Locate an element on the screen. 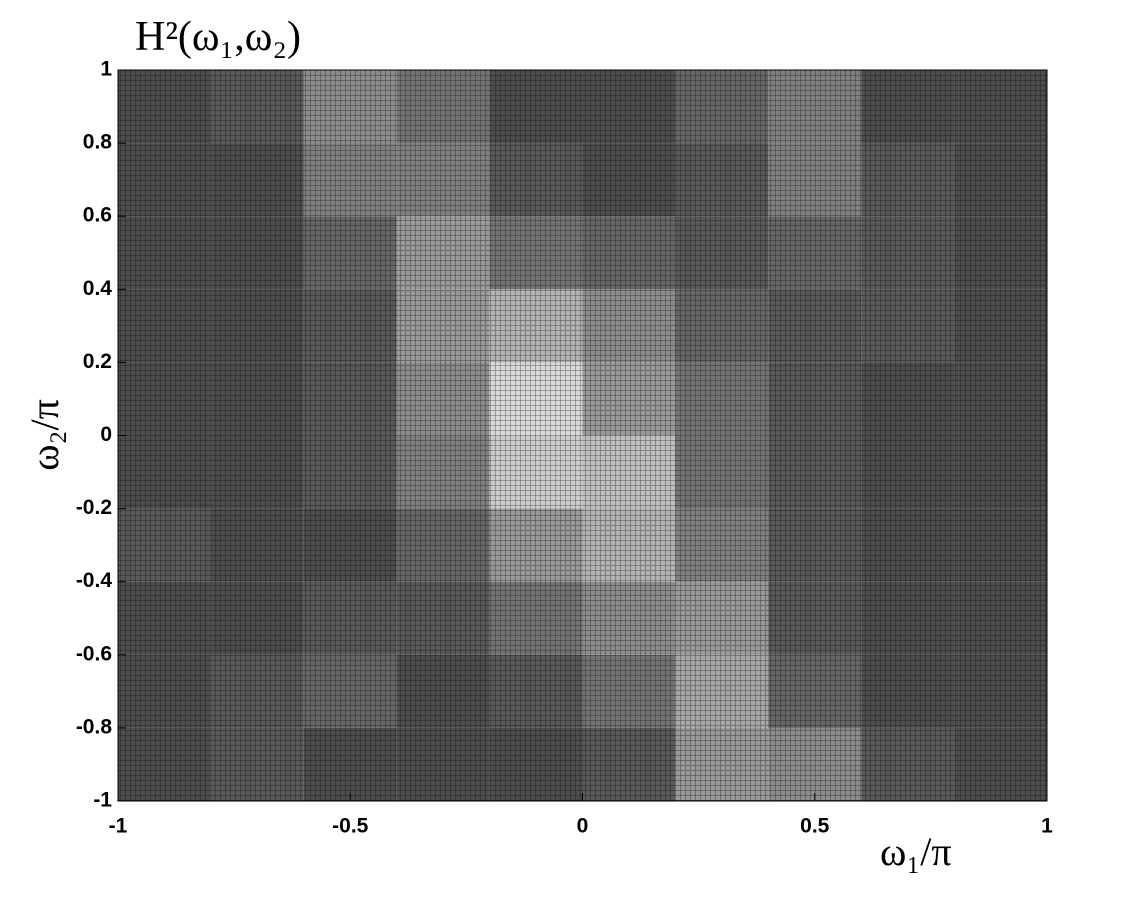 The image size is (1122, 900). y-tick-label: 0 is located at coordinates (106, 434).